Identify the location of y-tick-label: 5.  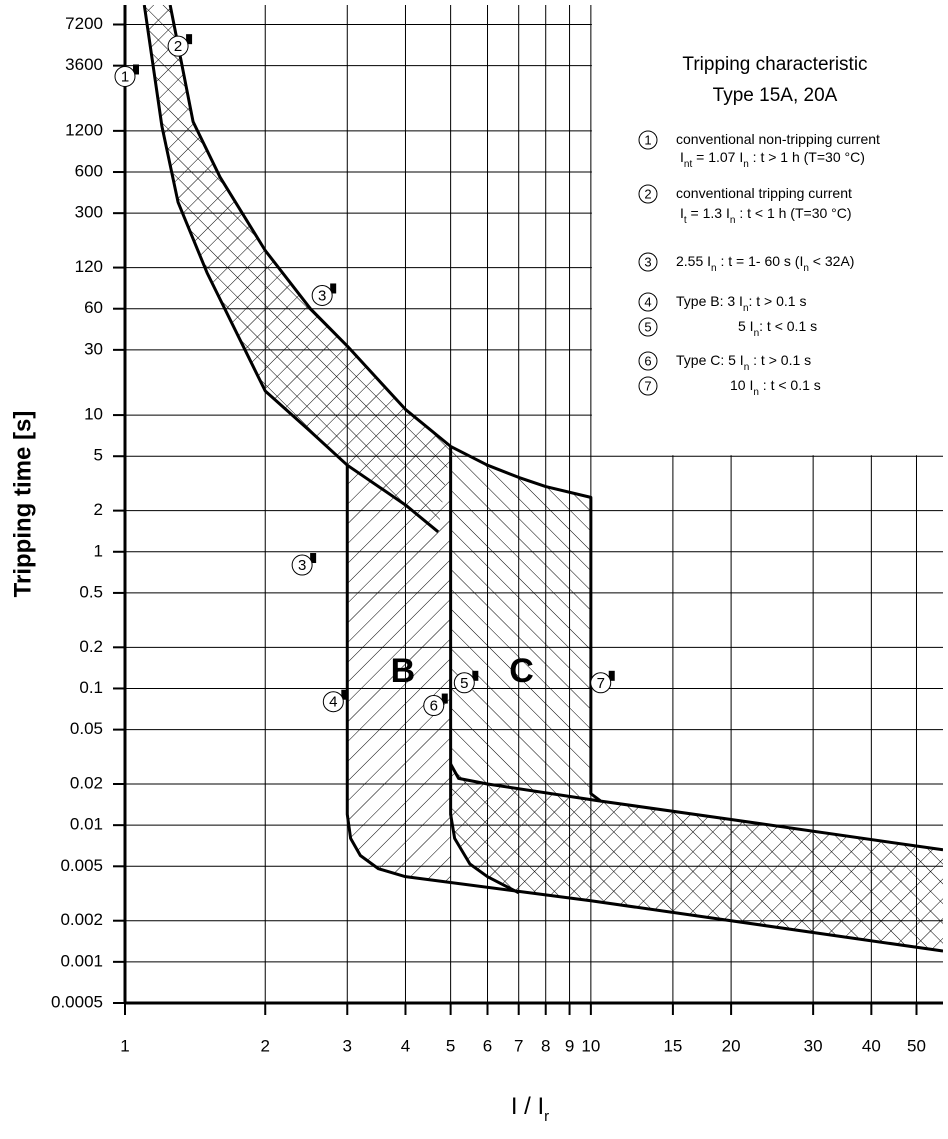
(98, 455).